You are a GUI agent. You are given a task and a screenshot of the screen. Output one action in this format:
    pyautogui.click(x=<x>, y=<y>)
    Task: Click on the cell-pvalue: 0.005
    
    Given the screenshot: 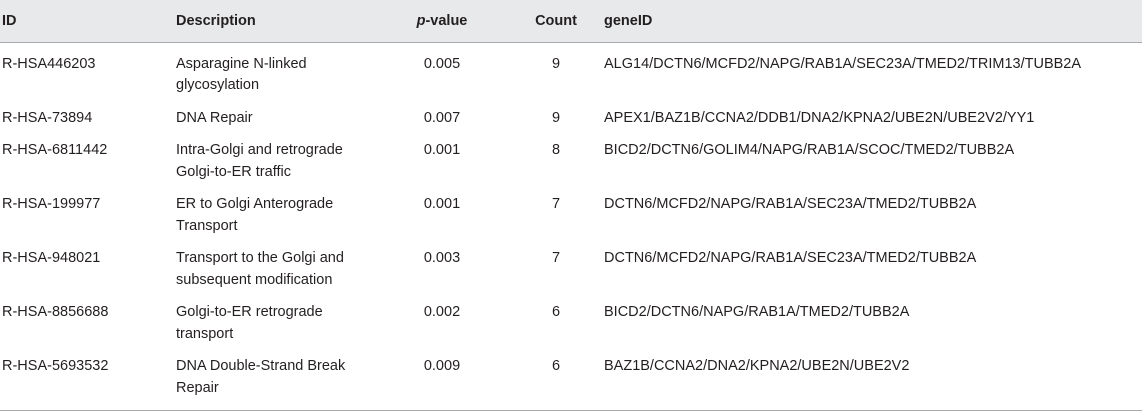 What is the action you would take?
    pyautogui.click(x=442, y=63)
    